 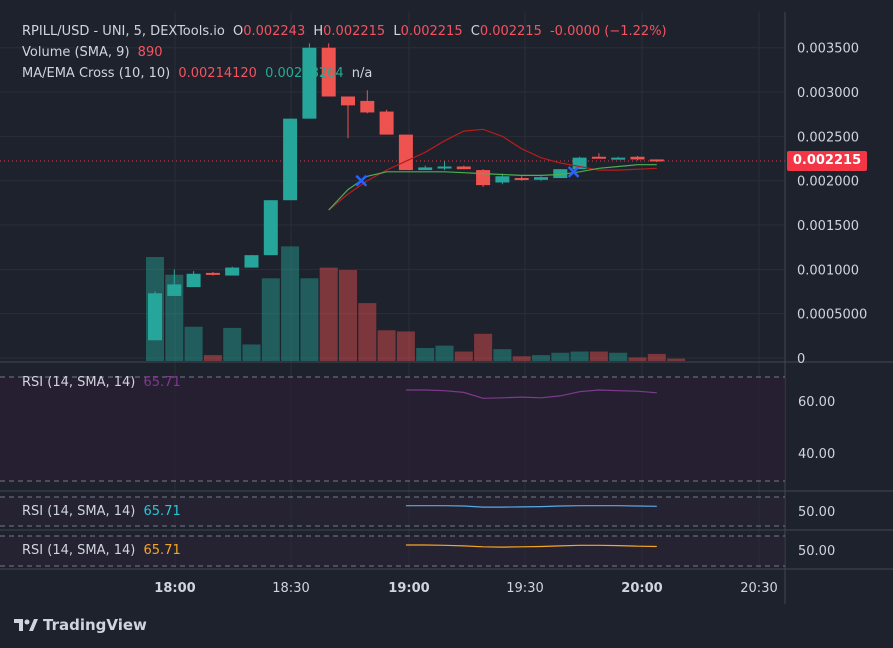 What do you see at coordinates (290, 588) in the screenshot?
I see `x-tick-label: 18:30` at bounding box center [290, 588].